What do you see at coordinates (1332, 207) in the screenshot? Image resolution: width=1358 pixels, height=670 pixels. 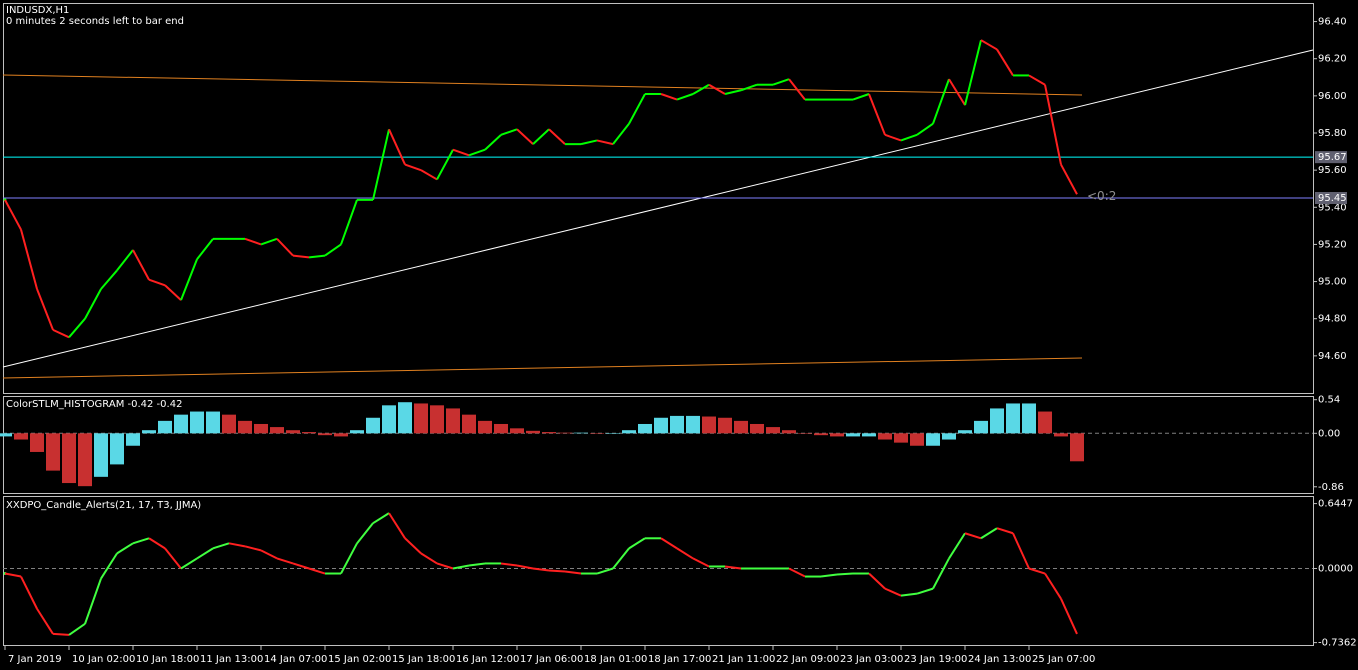 I see `y-tick-label: 95.40` at bounding box center [1332, 207].